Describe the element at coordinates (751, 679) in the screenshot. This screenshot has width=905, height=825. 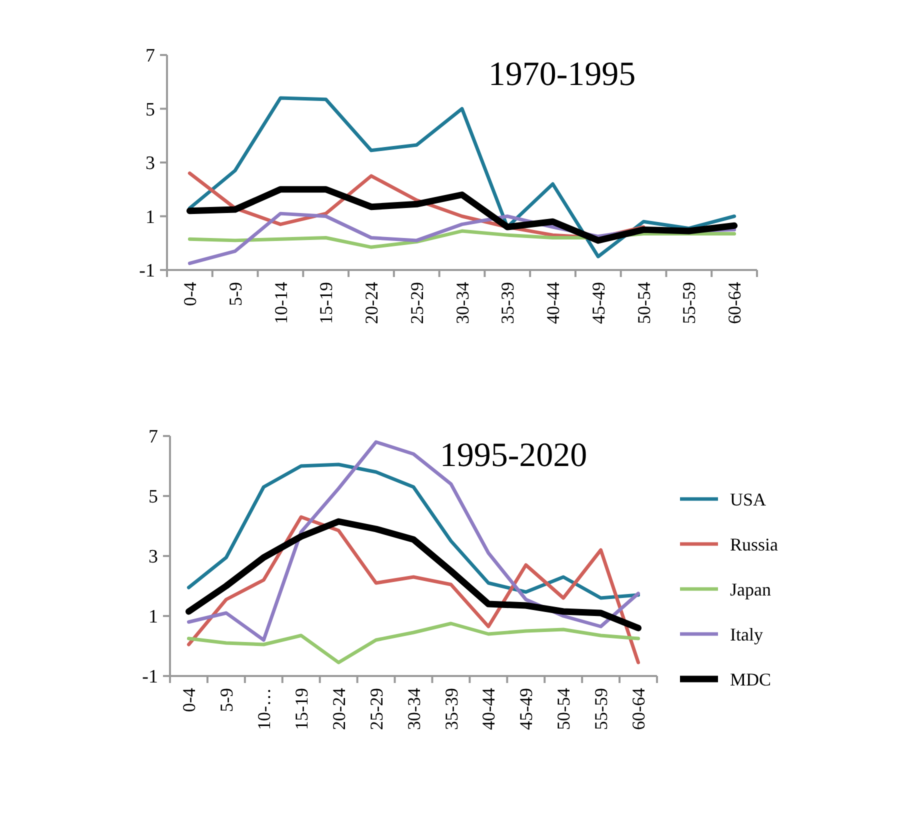
I see `legend-label: MDC` at that location.